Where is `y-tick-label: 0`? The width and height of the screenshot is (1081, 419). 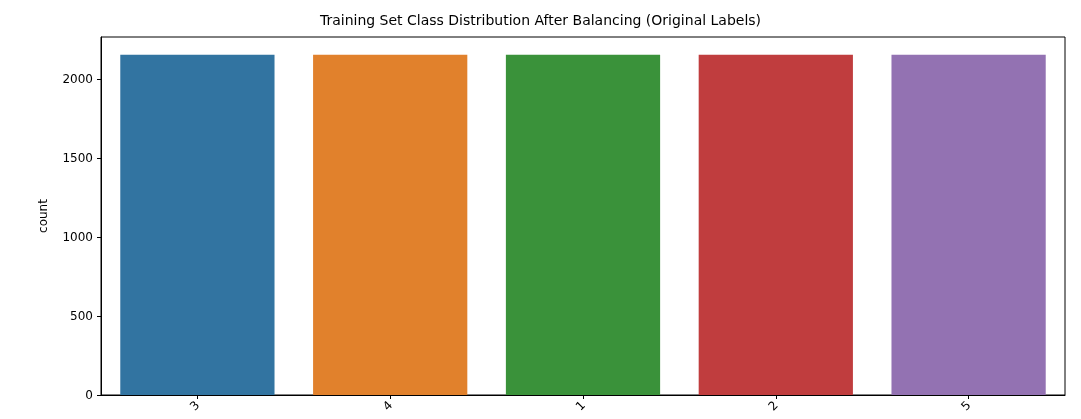 y-tick-label: 0 is located at coordinates (89, 395).